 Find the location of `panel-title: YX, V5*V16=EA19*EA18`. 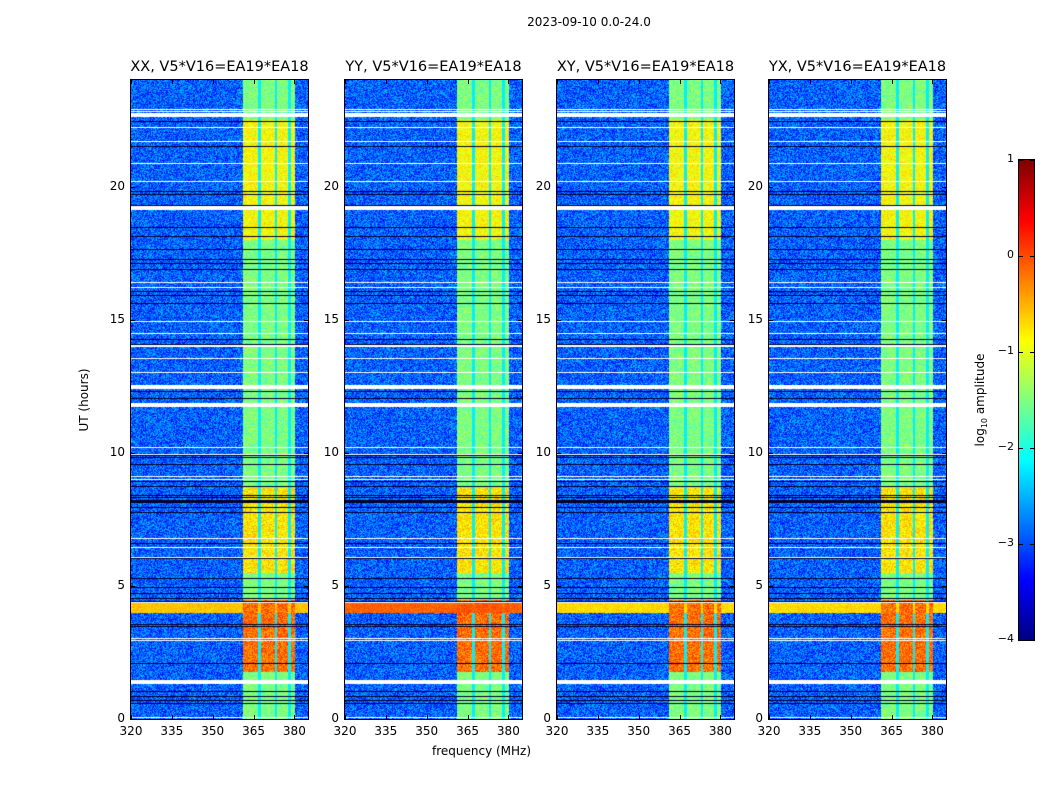

panel-title: YX, V5*V16=EA19*EA18 is located at coordinates (857, 67).